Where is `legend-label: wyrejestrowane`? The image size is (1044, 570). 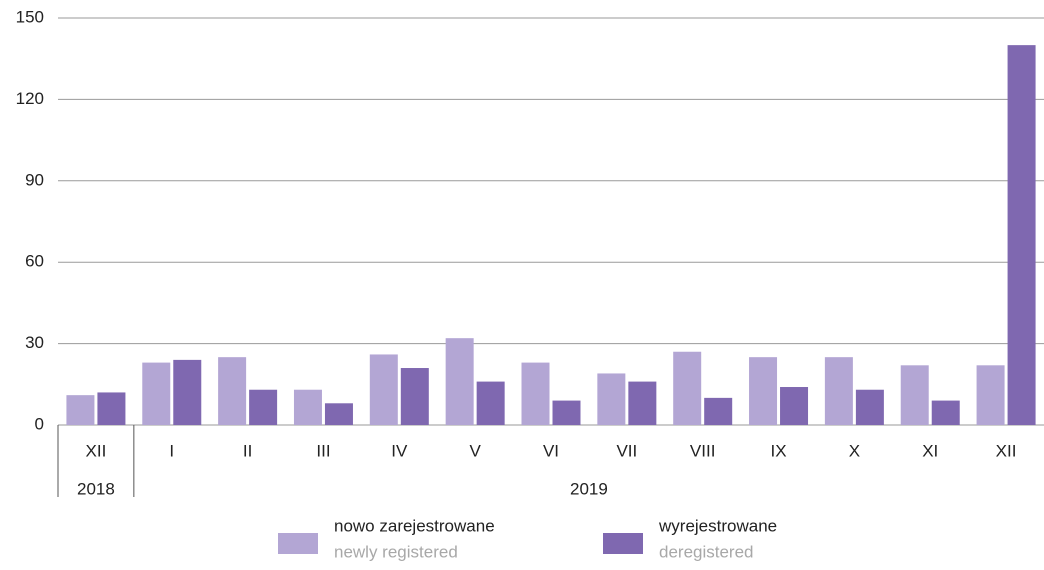 legend-label: wyrejestrowane is located at coordinates (717, 525).